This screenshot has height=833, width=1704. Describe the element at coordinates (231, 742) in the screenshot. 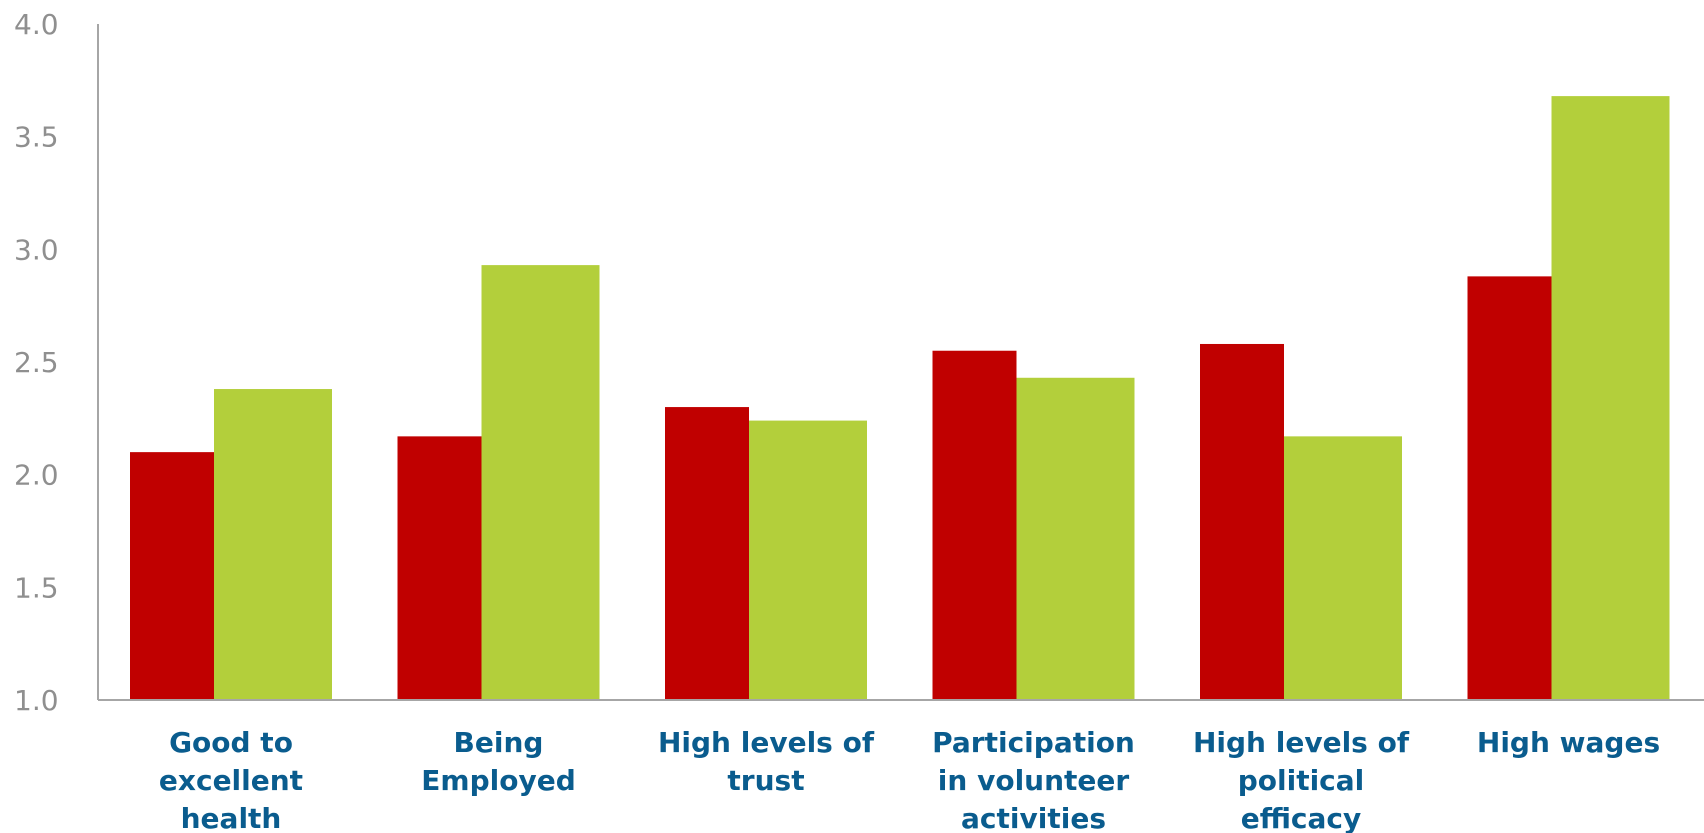

I see `x-category-label-line: Good to` at that location.